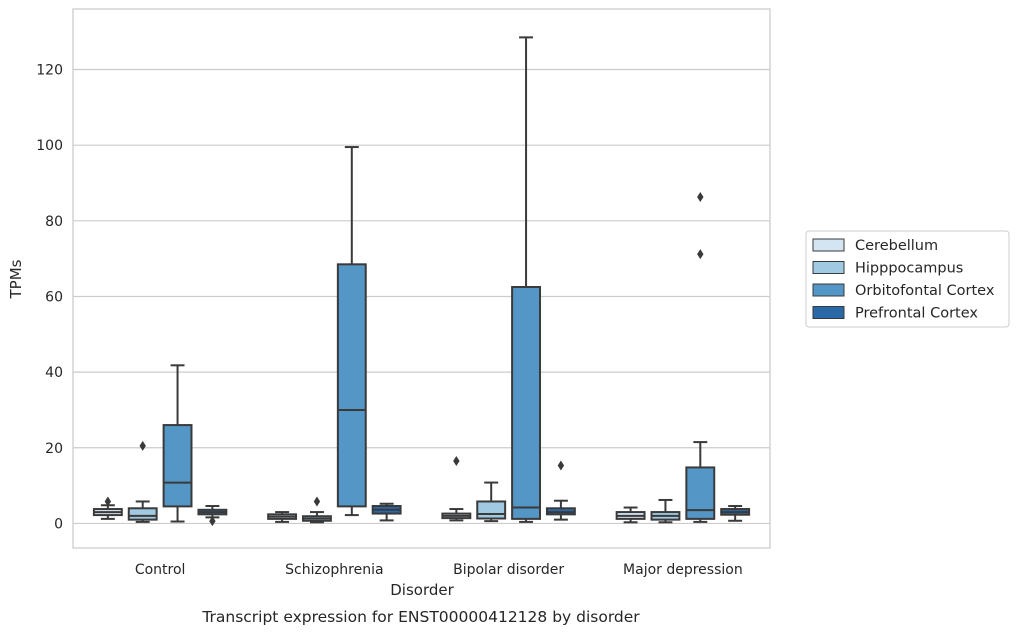  Describe the element at coordinates (16, 279) in the screenshot. I see `y-axis-label: TPMs` at that location.